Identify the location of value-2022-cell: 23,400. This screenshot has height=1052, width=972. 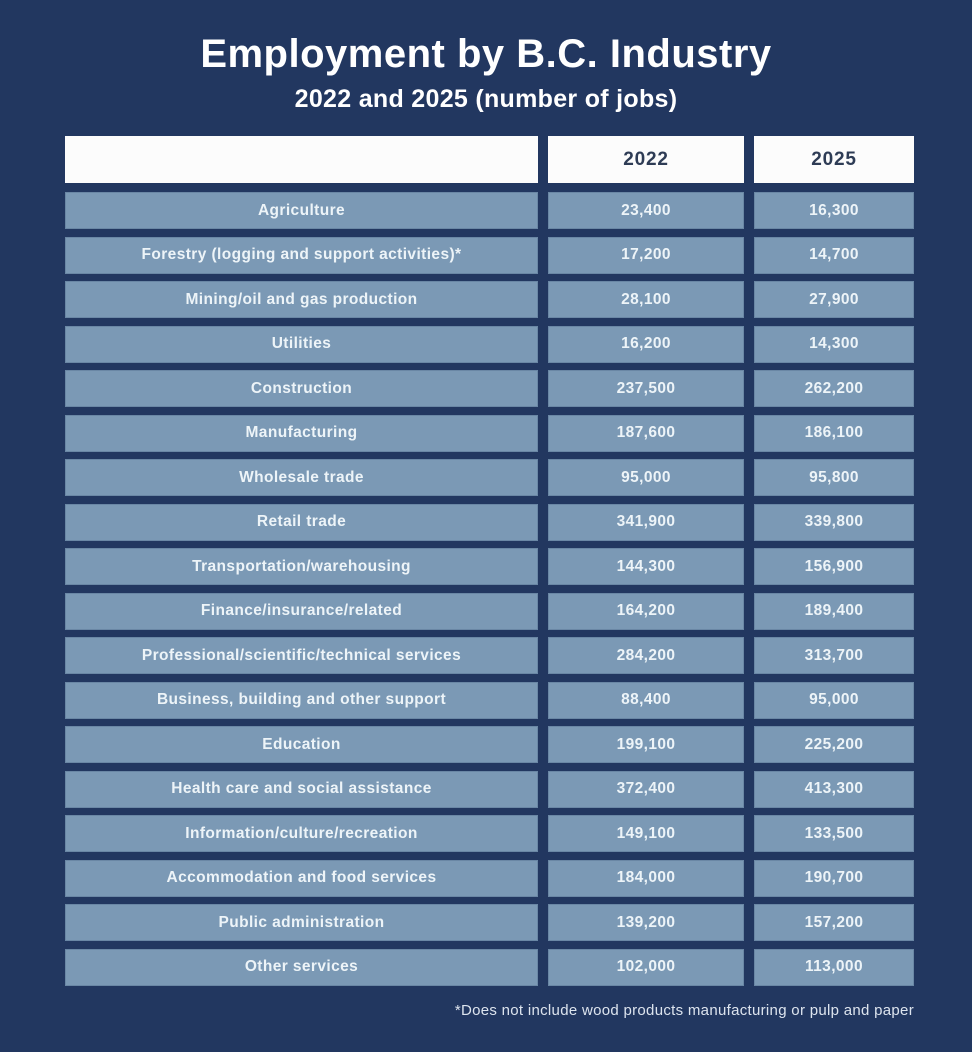
(646, 210).